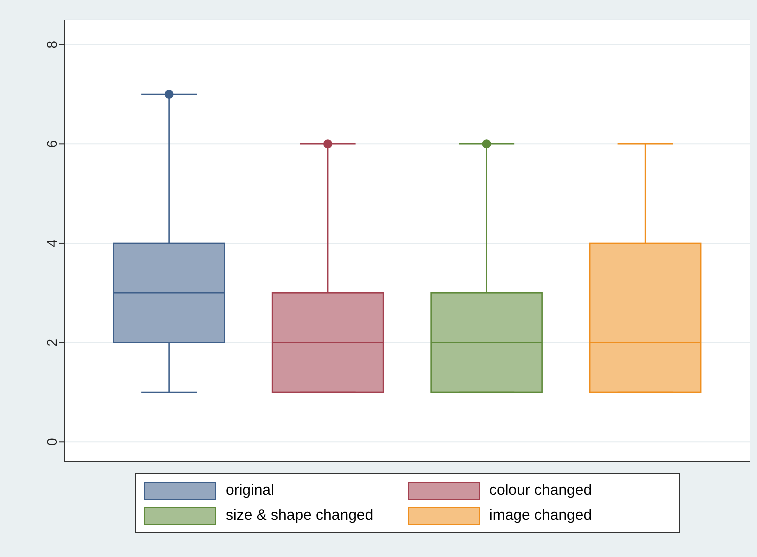 This screenshot has width=757, height=557. I want to click on y-tick-label: 8, so click(52, 44).